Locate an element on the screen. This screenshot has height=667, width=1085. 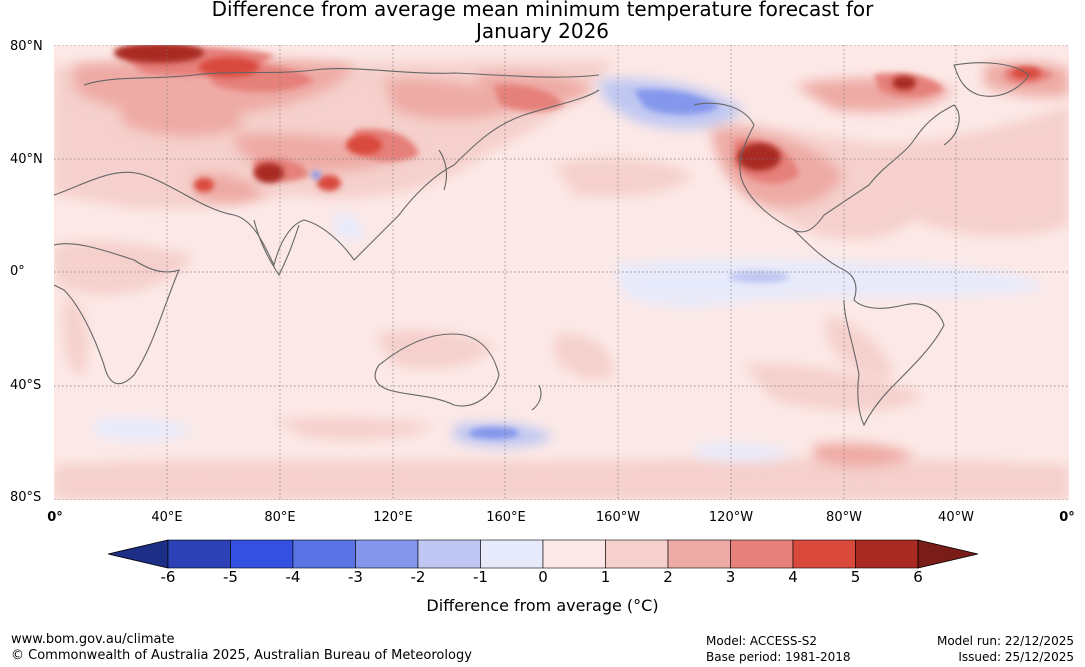
colorbar is located at coordinates (543, 554).